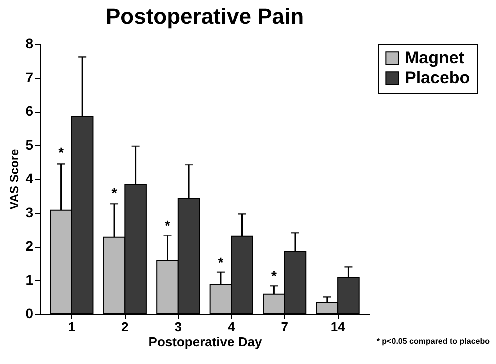 This screenshot has width=496, height=364. I want to click on x-tick-label: 2, so click(125, 327).